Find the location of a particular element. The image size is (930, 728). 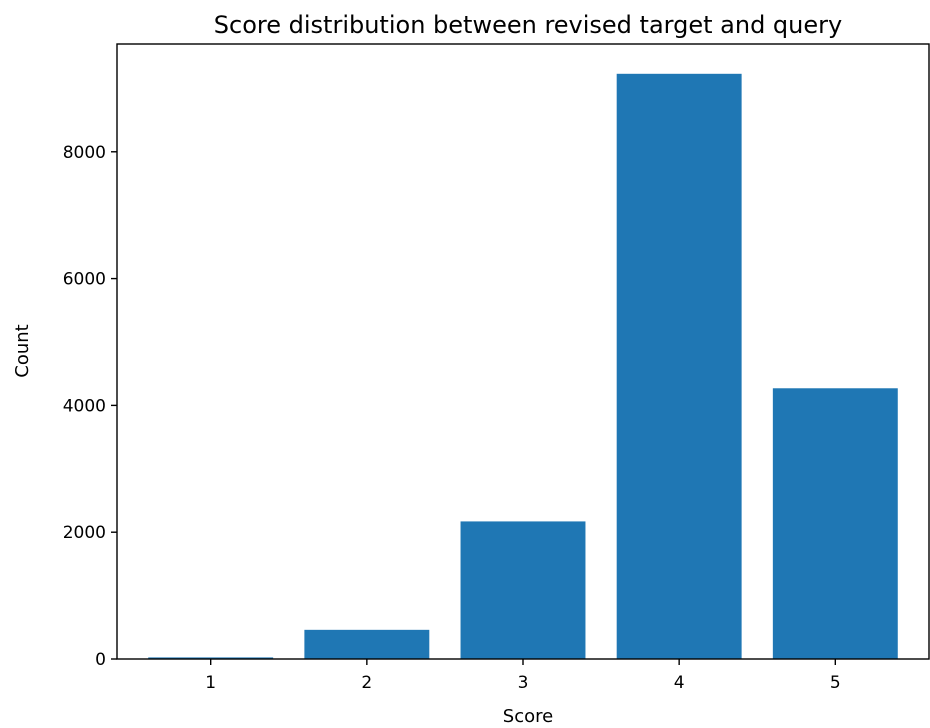

x-tick-label: 4 is located at coordinates (679, 683).